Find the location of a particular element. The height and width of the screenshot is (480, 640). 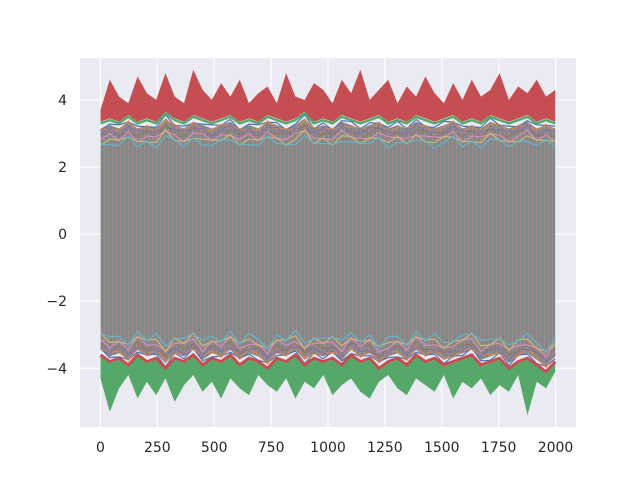

lower-envelope-series is located at coordinates (328, 386).